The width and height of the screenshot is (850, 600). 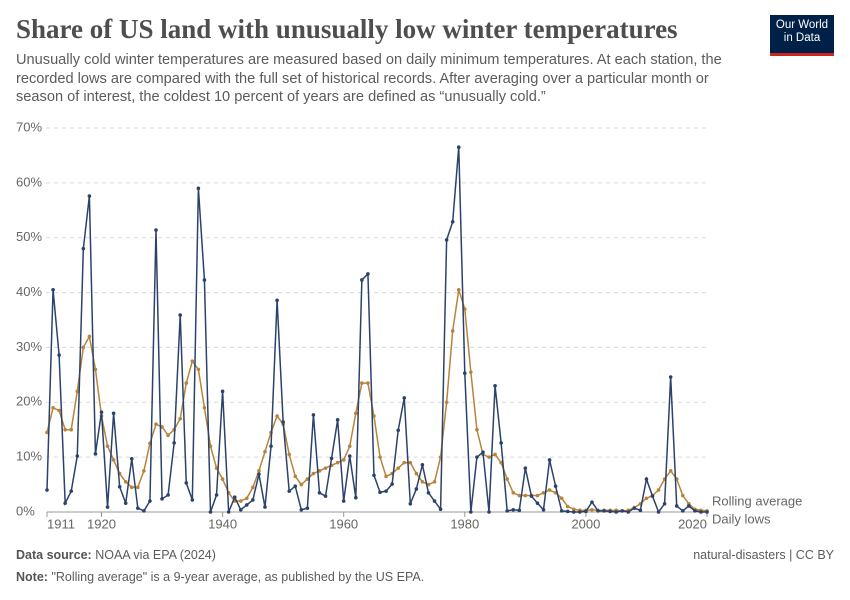 What do you see at coordinates (29, 456) in the screenshot?
I see `y-tick-label: 10%` at bounding box center [29, 456].